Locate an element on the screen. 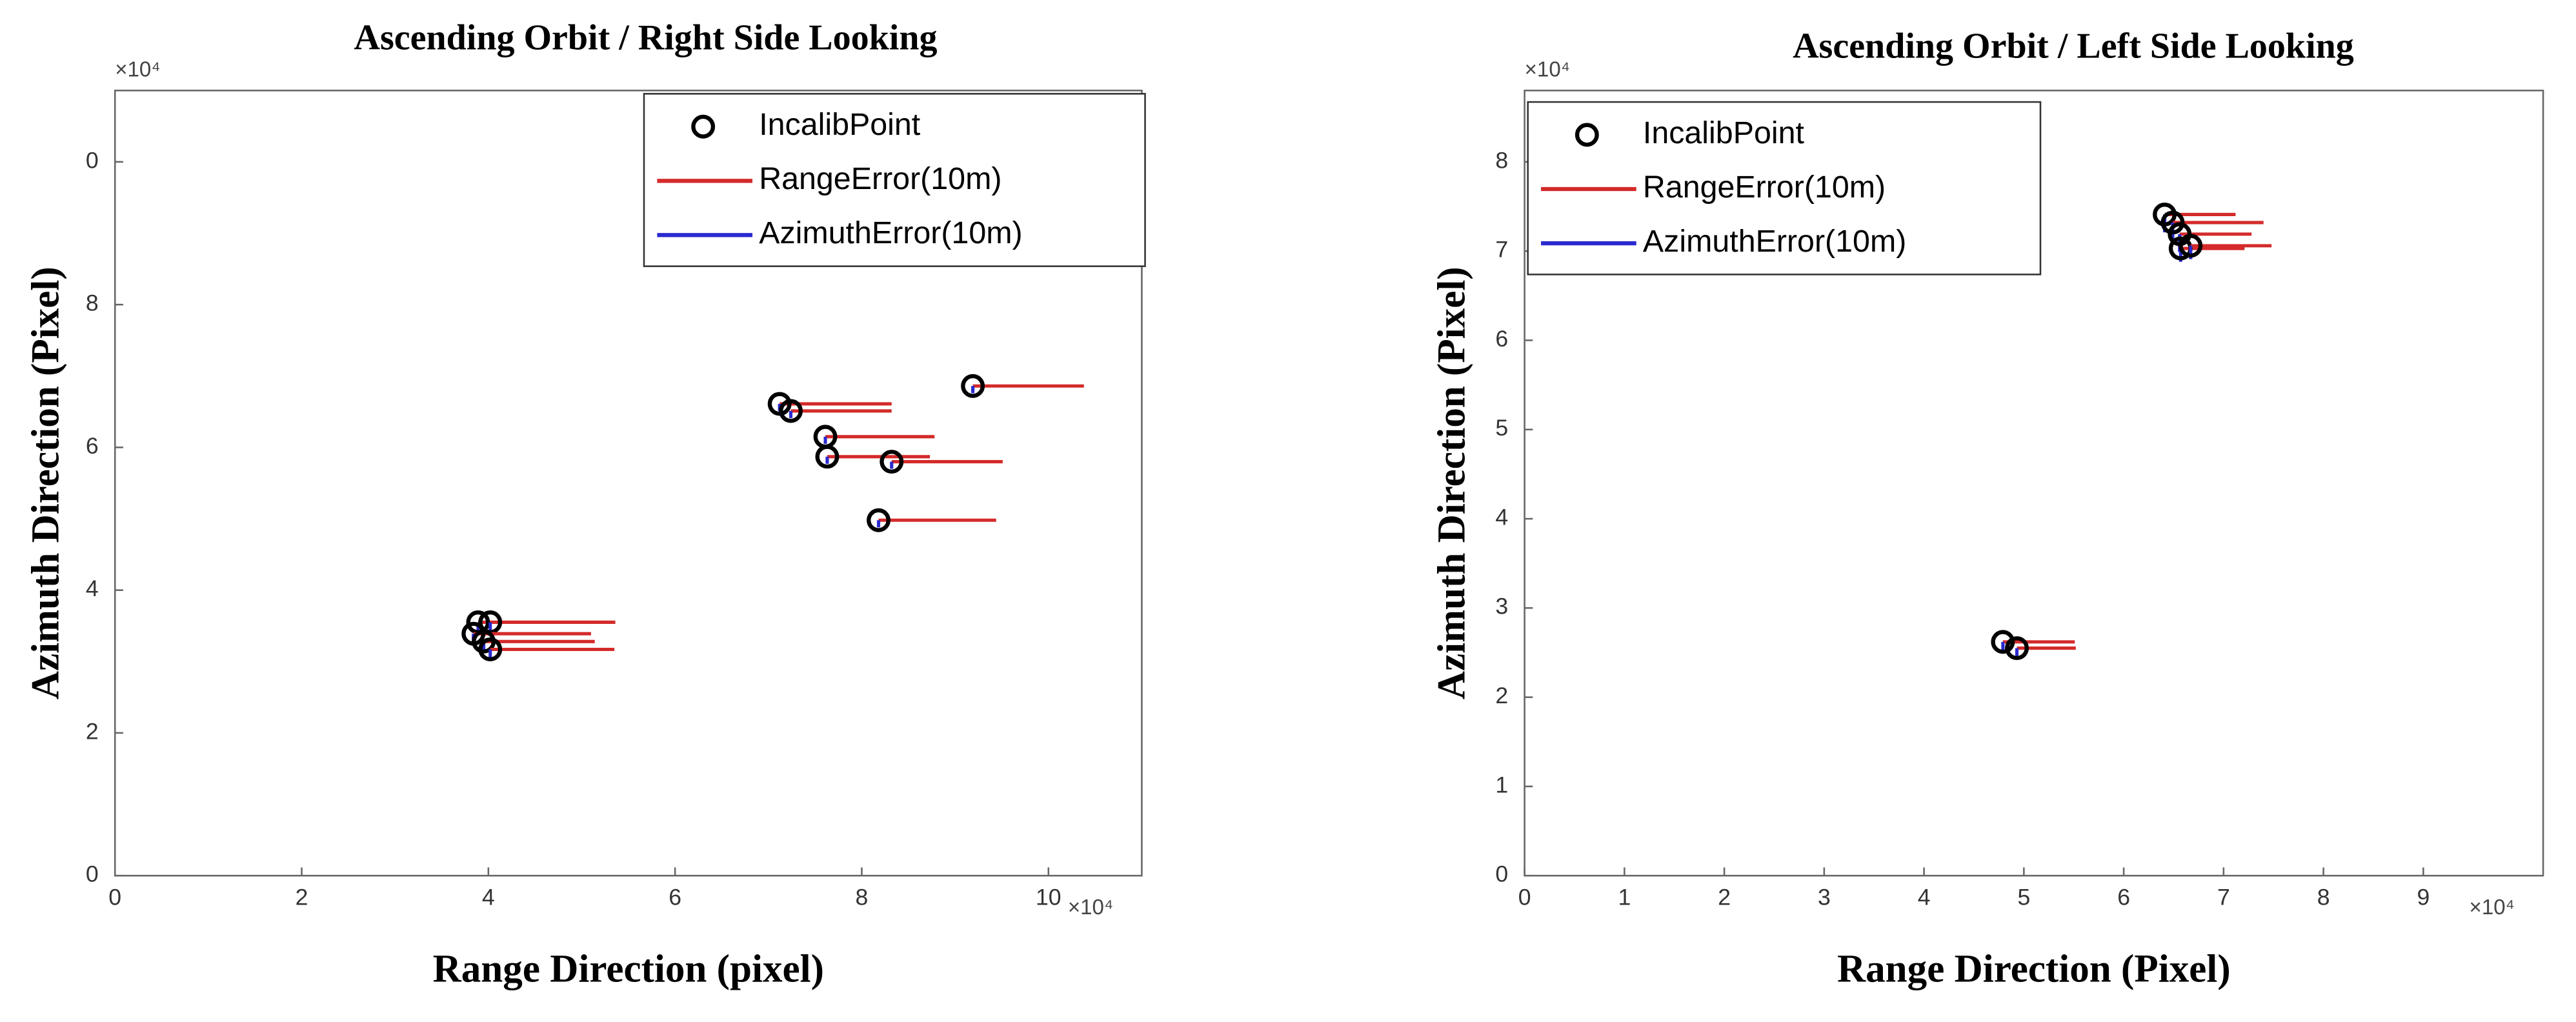  y-tick-label: 7 is located at coordinates (1501, 250).